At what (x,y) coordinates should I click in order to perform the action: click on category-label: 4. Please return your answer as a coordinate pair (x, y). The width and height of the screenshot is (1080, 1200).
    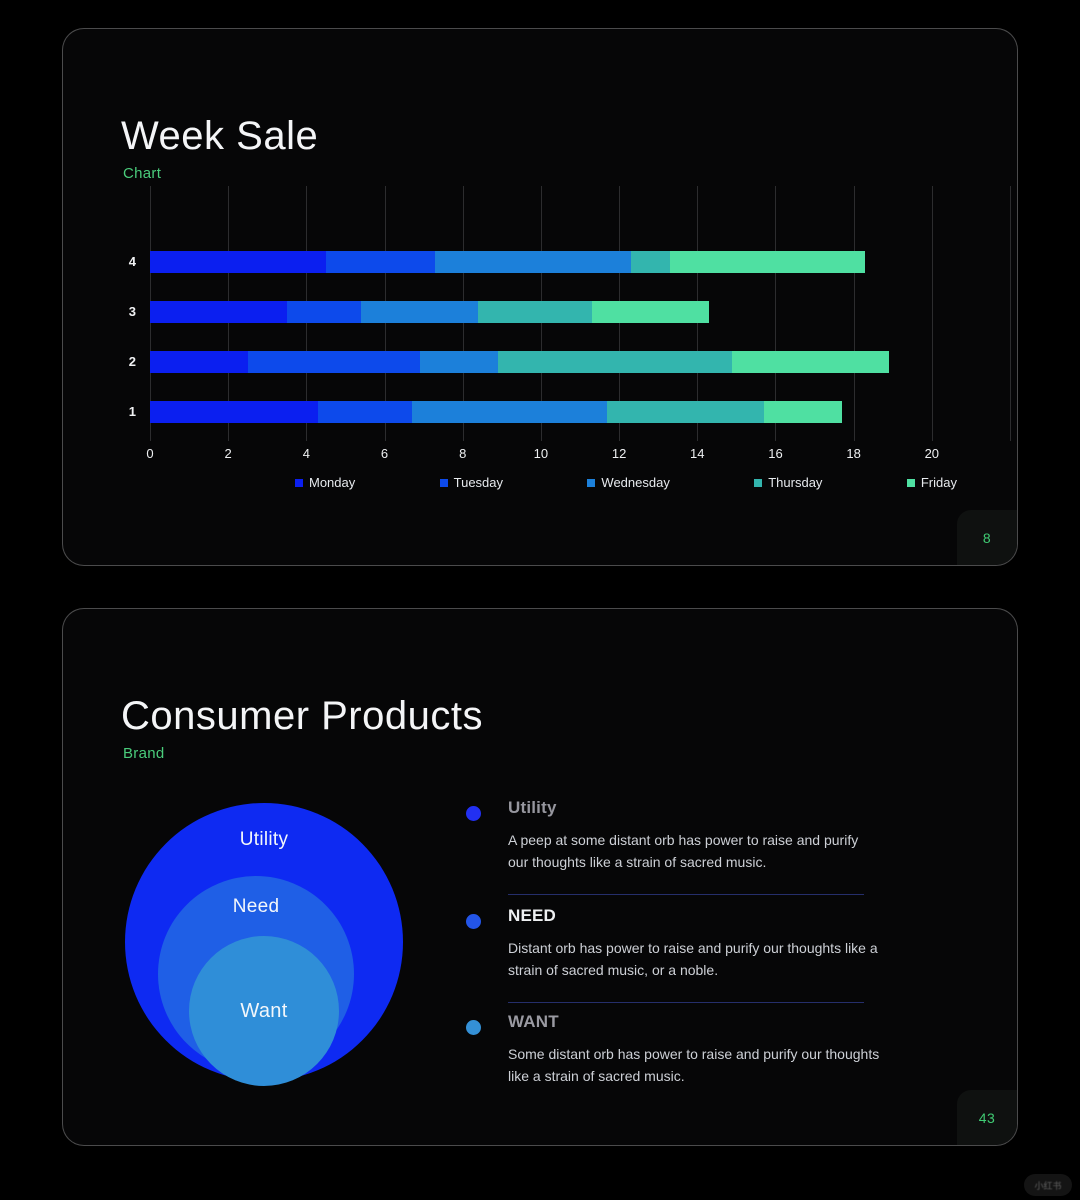
    Looking at the image, I should click on (132, 261).